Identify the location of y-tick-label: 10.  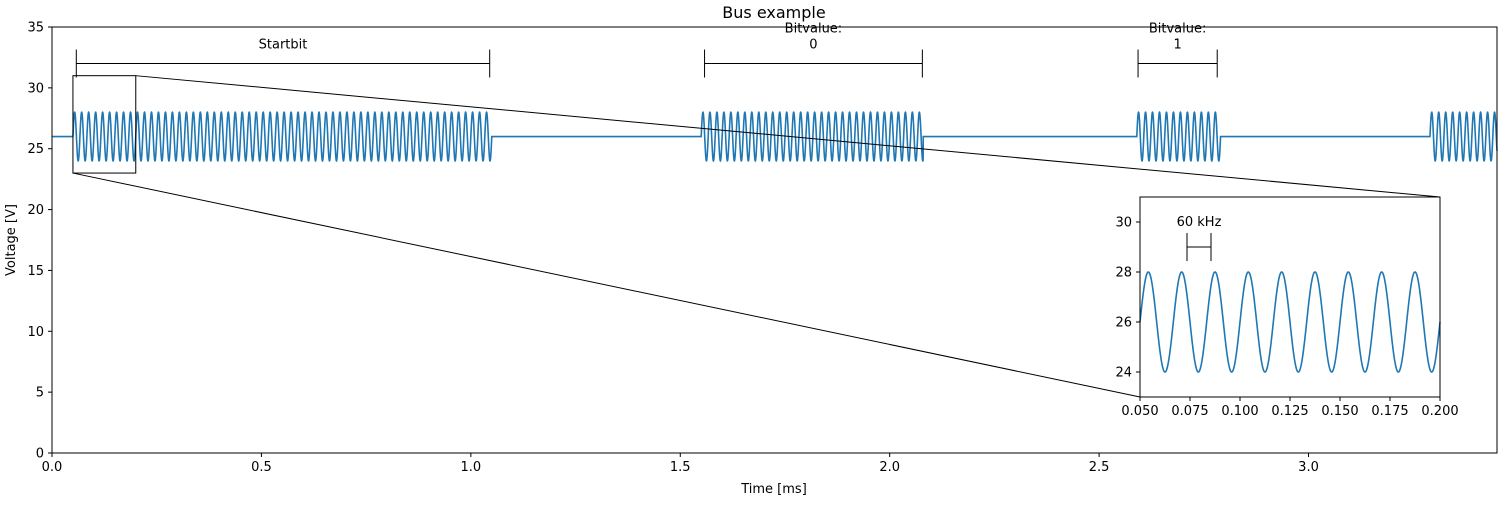
(35, 332).